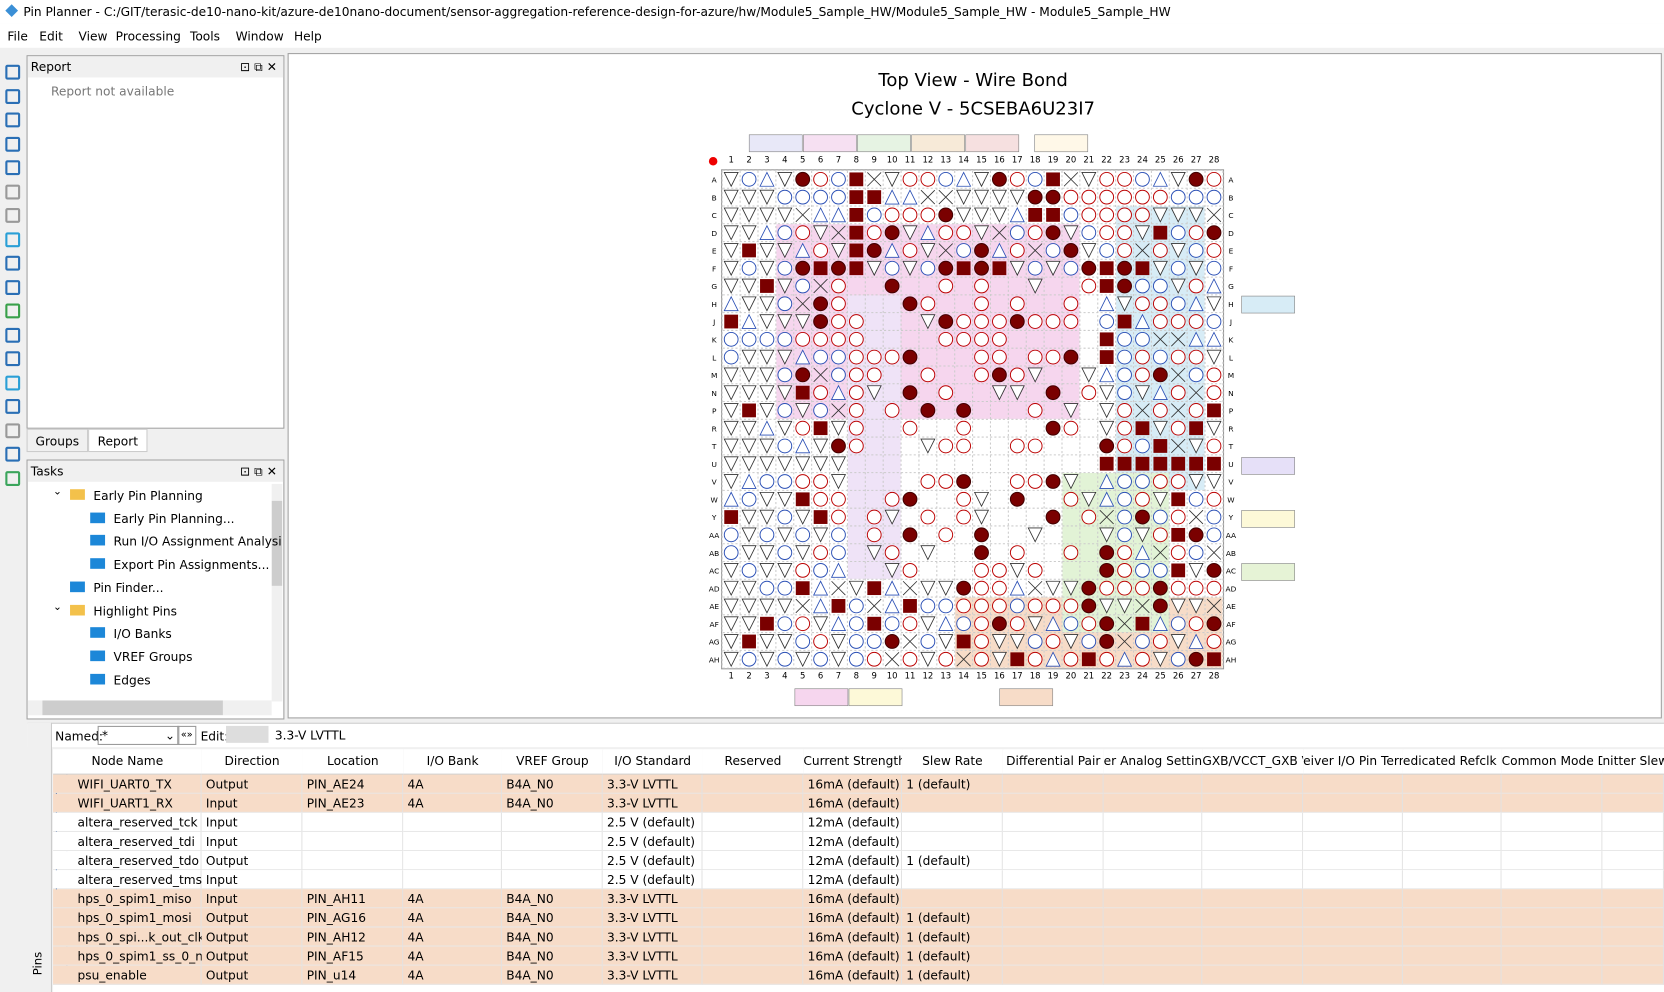 Image resolution: width=1664 pixels, height=992 pixels. What do you see at coordinates (205, 36) in the screenshot?
I see `menu-item: Tools` at bounding box center [205, 36].